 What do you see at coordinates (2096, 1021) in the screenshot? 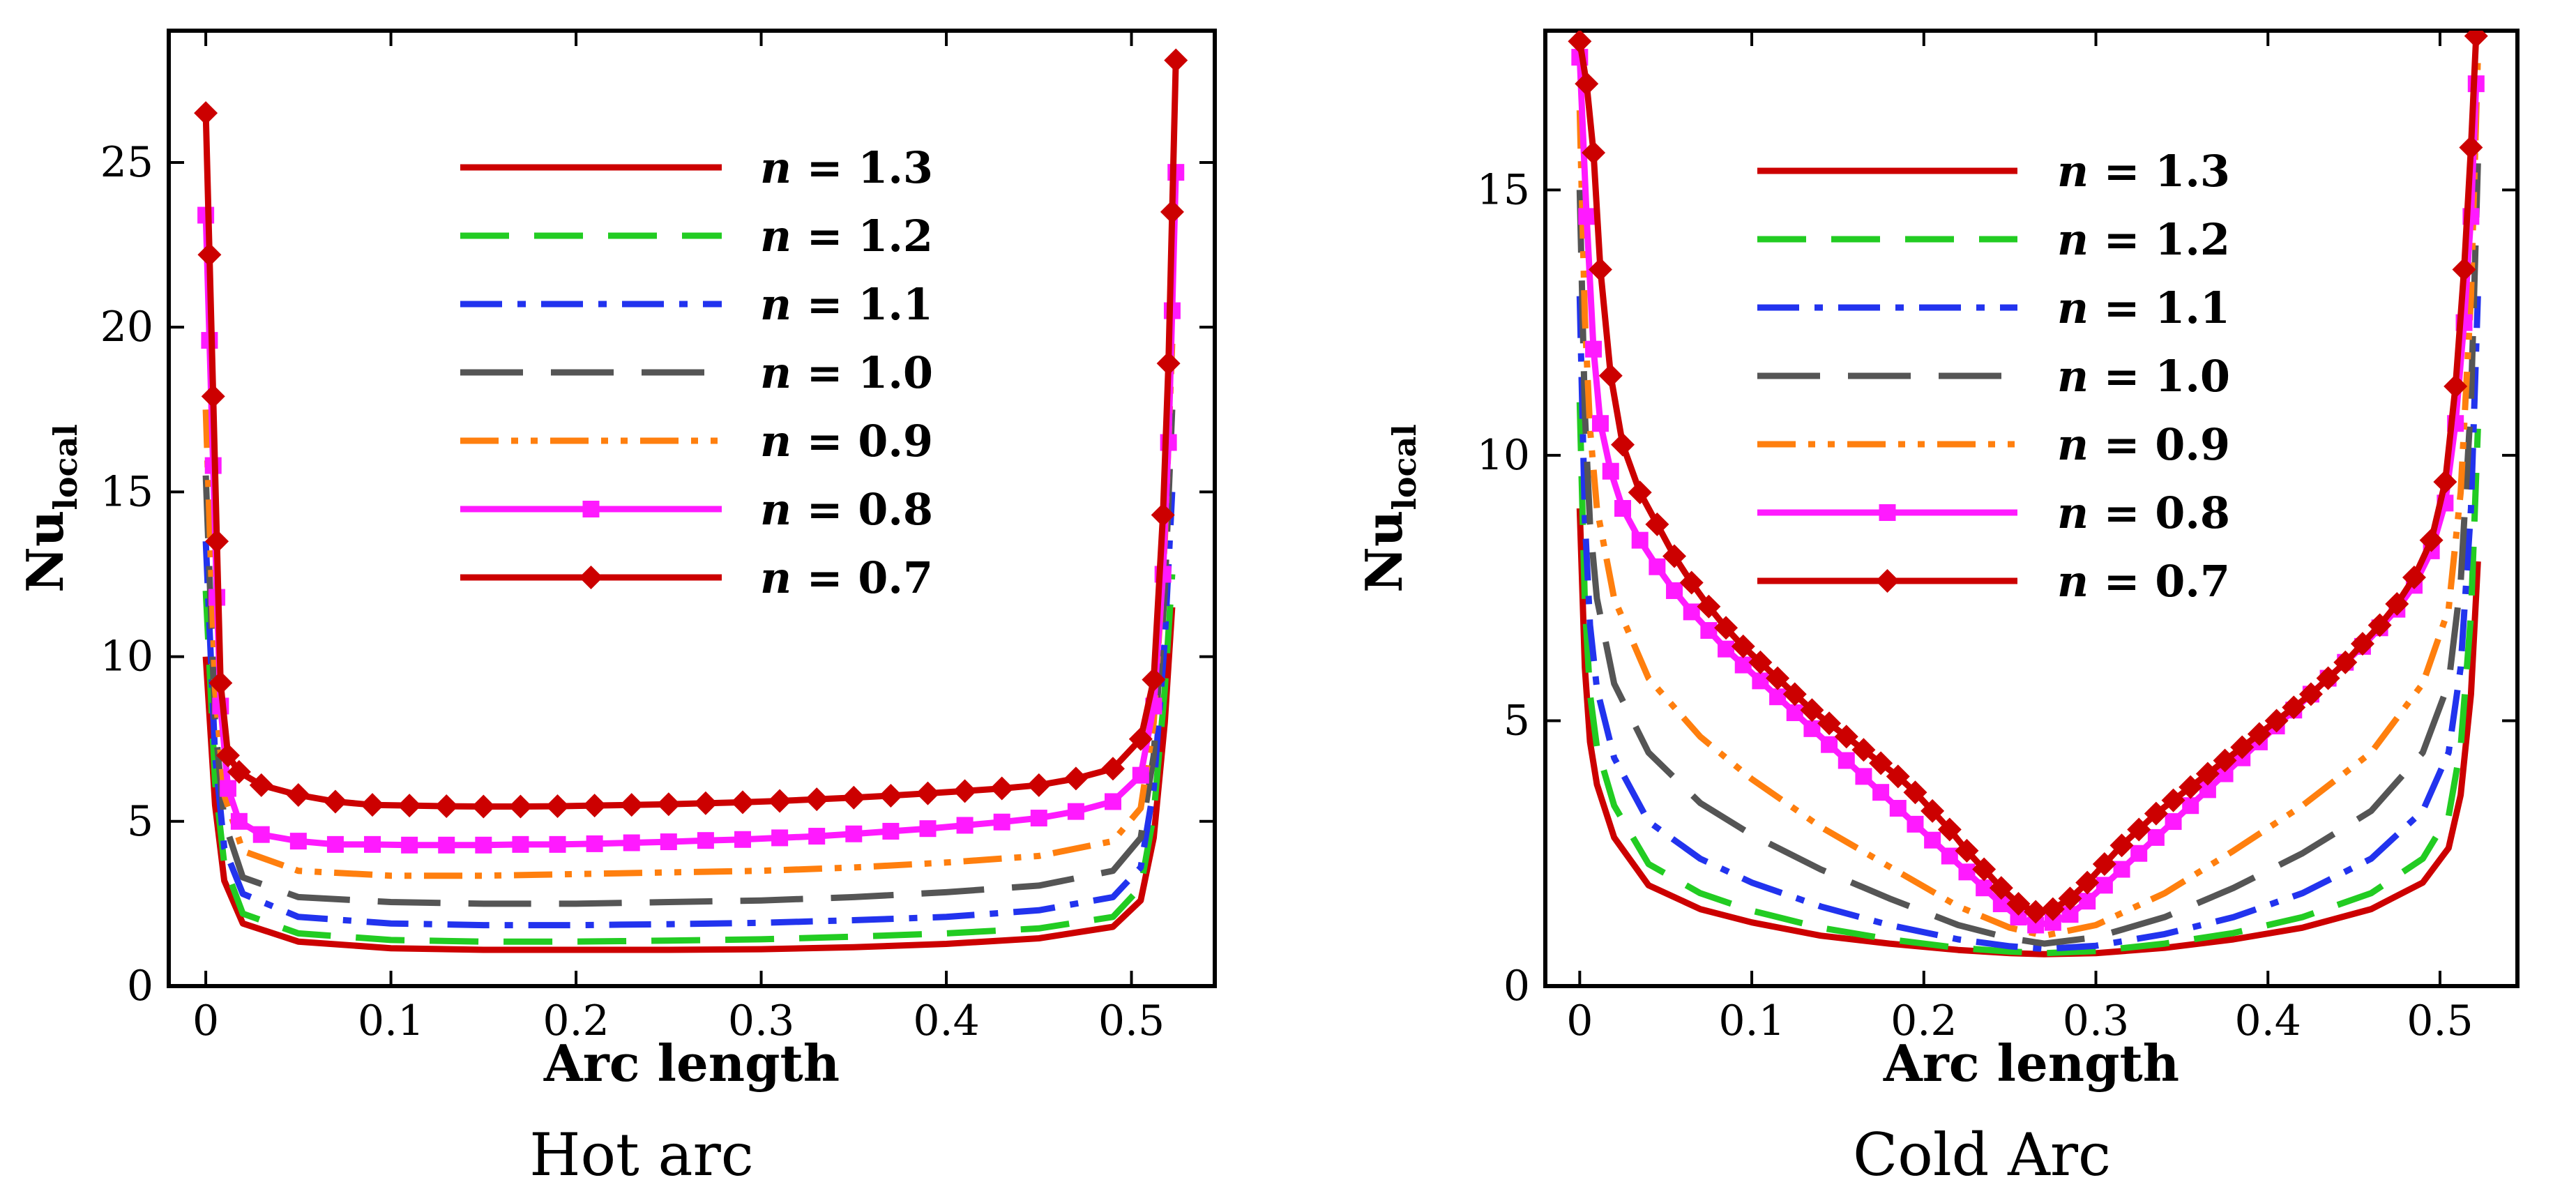
I see `x-tick-label: 0.3` at bounding box center [2096, 1021].